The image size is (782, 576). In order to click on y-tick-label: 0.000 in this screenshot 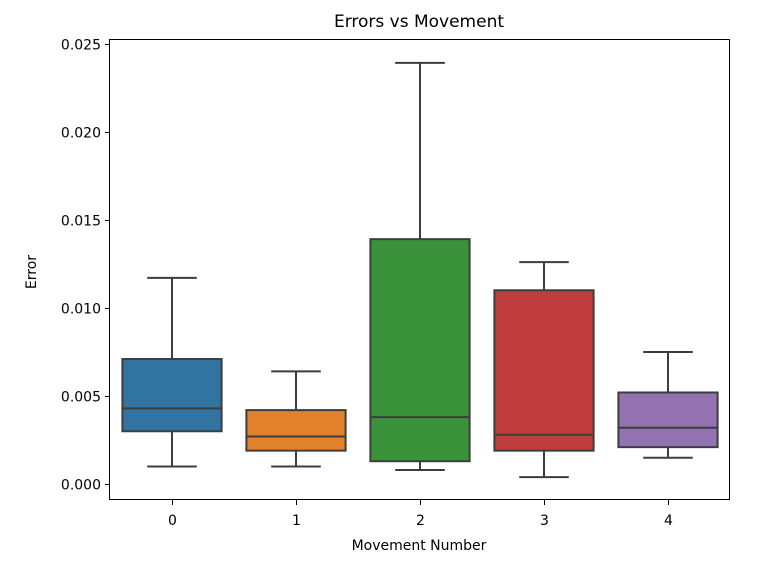, I will do `click(81, 486)`.